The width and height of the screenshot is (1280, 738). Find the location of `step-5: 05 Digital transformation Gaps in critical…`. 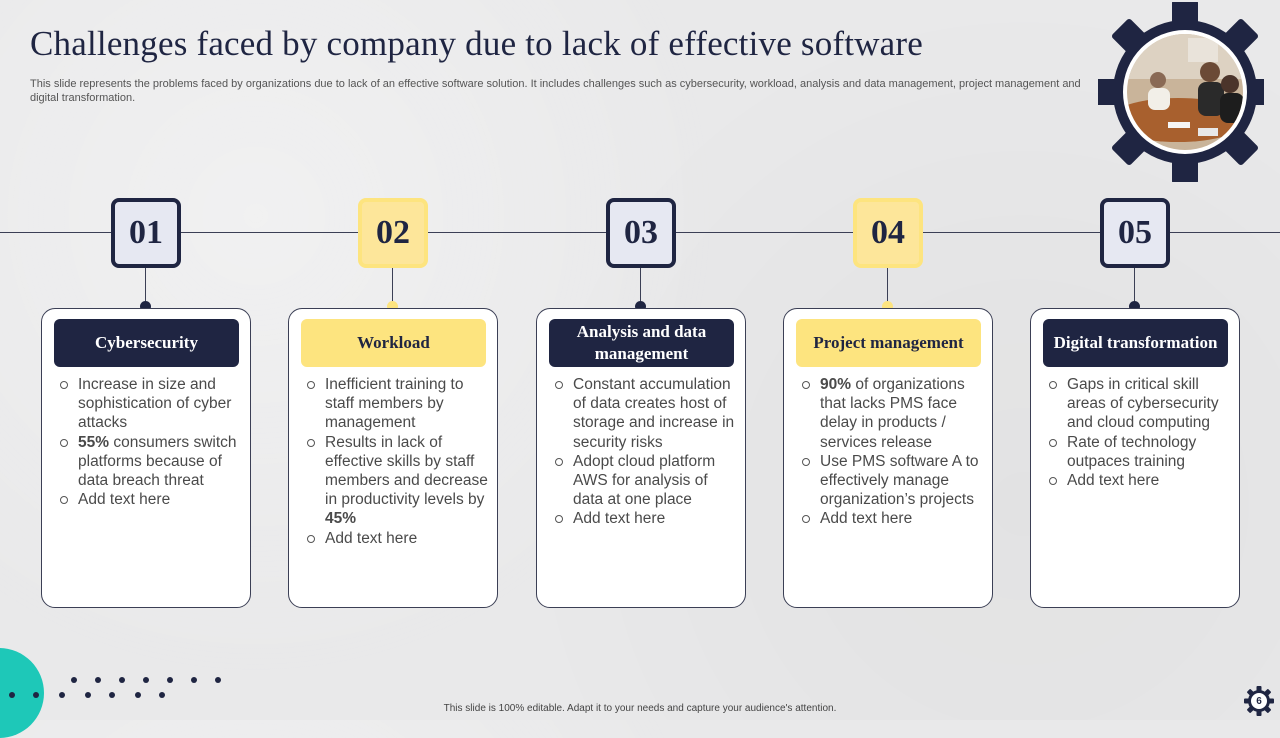

step-5: 05 Digital transformation Gaps in critical… is located at coordinates (1155, 404).